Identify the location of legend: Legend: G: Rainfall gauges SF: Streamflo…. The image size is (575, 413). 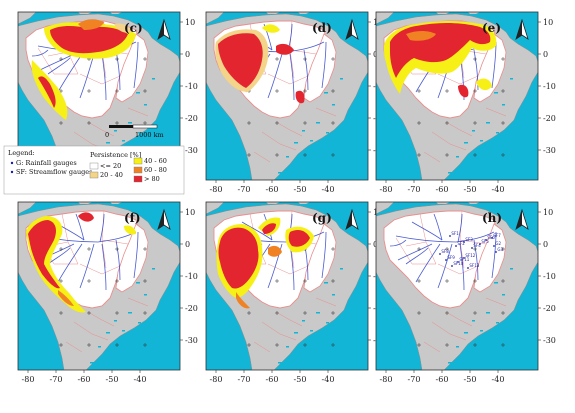
(94, 170).